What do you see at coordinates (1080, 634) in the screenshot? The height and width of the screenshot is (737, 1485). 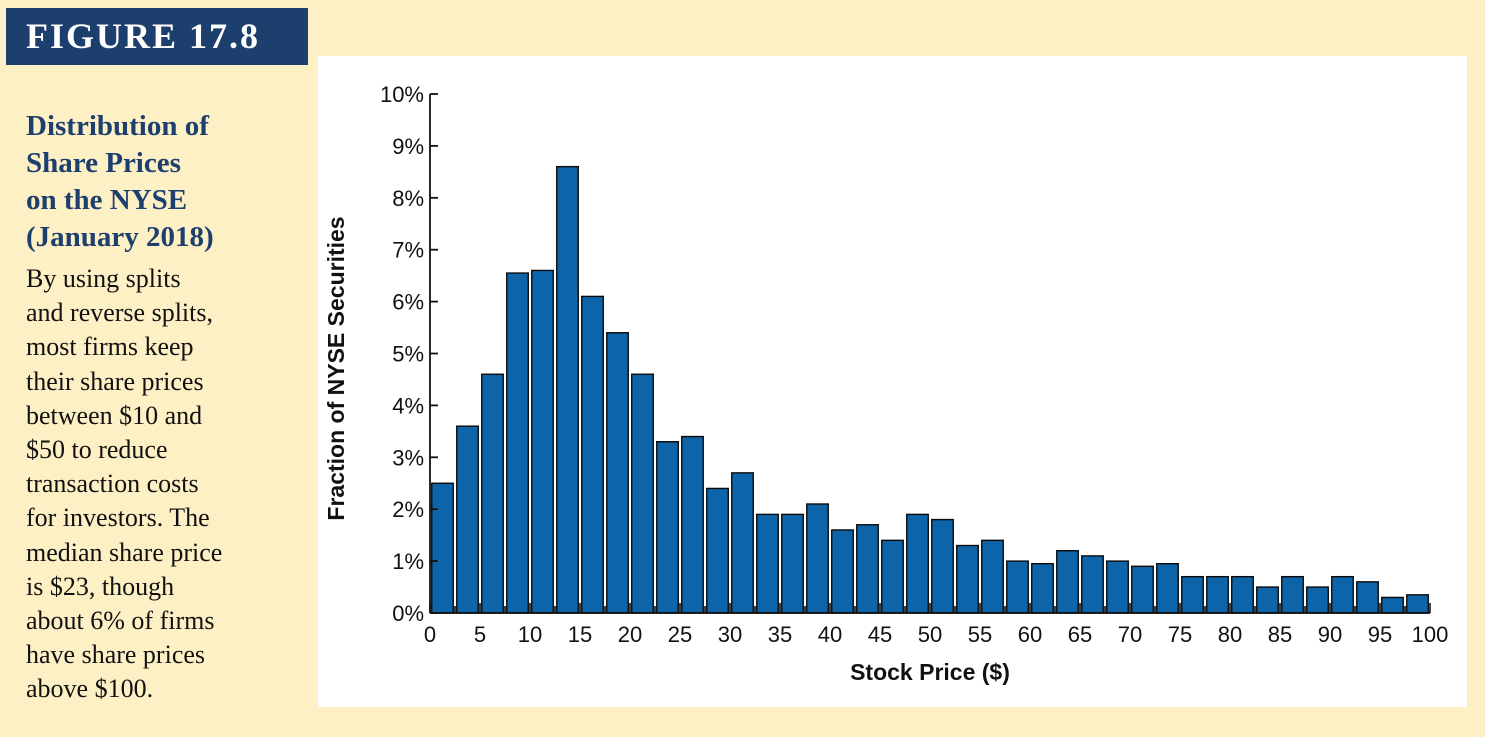 I see `x-tick-label: 65` at bounding box center [1080, 634].